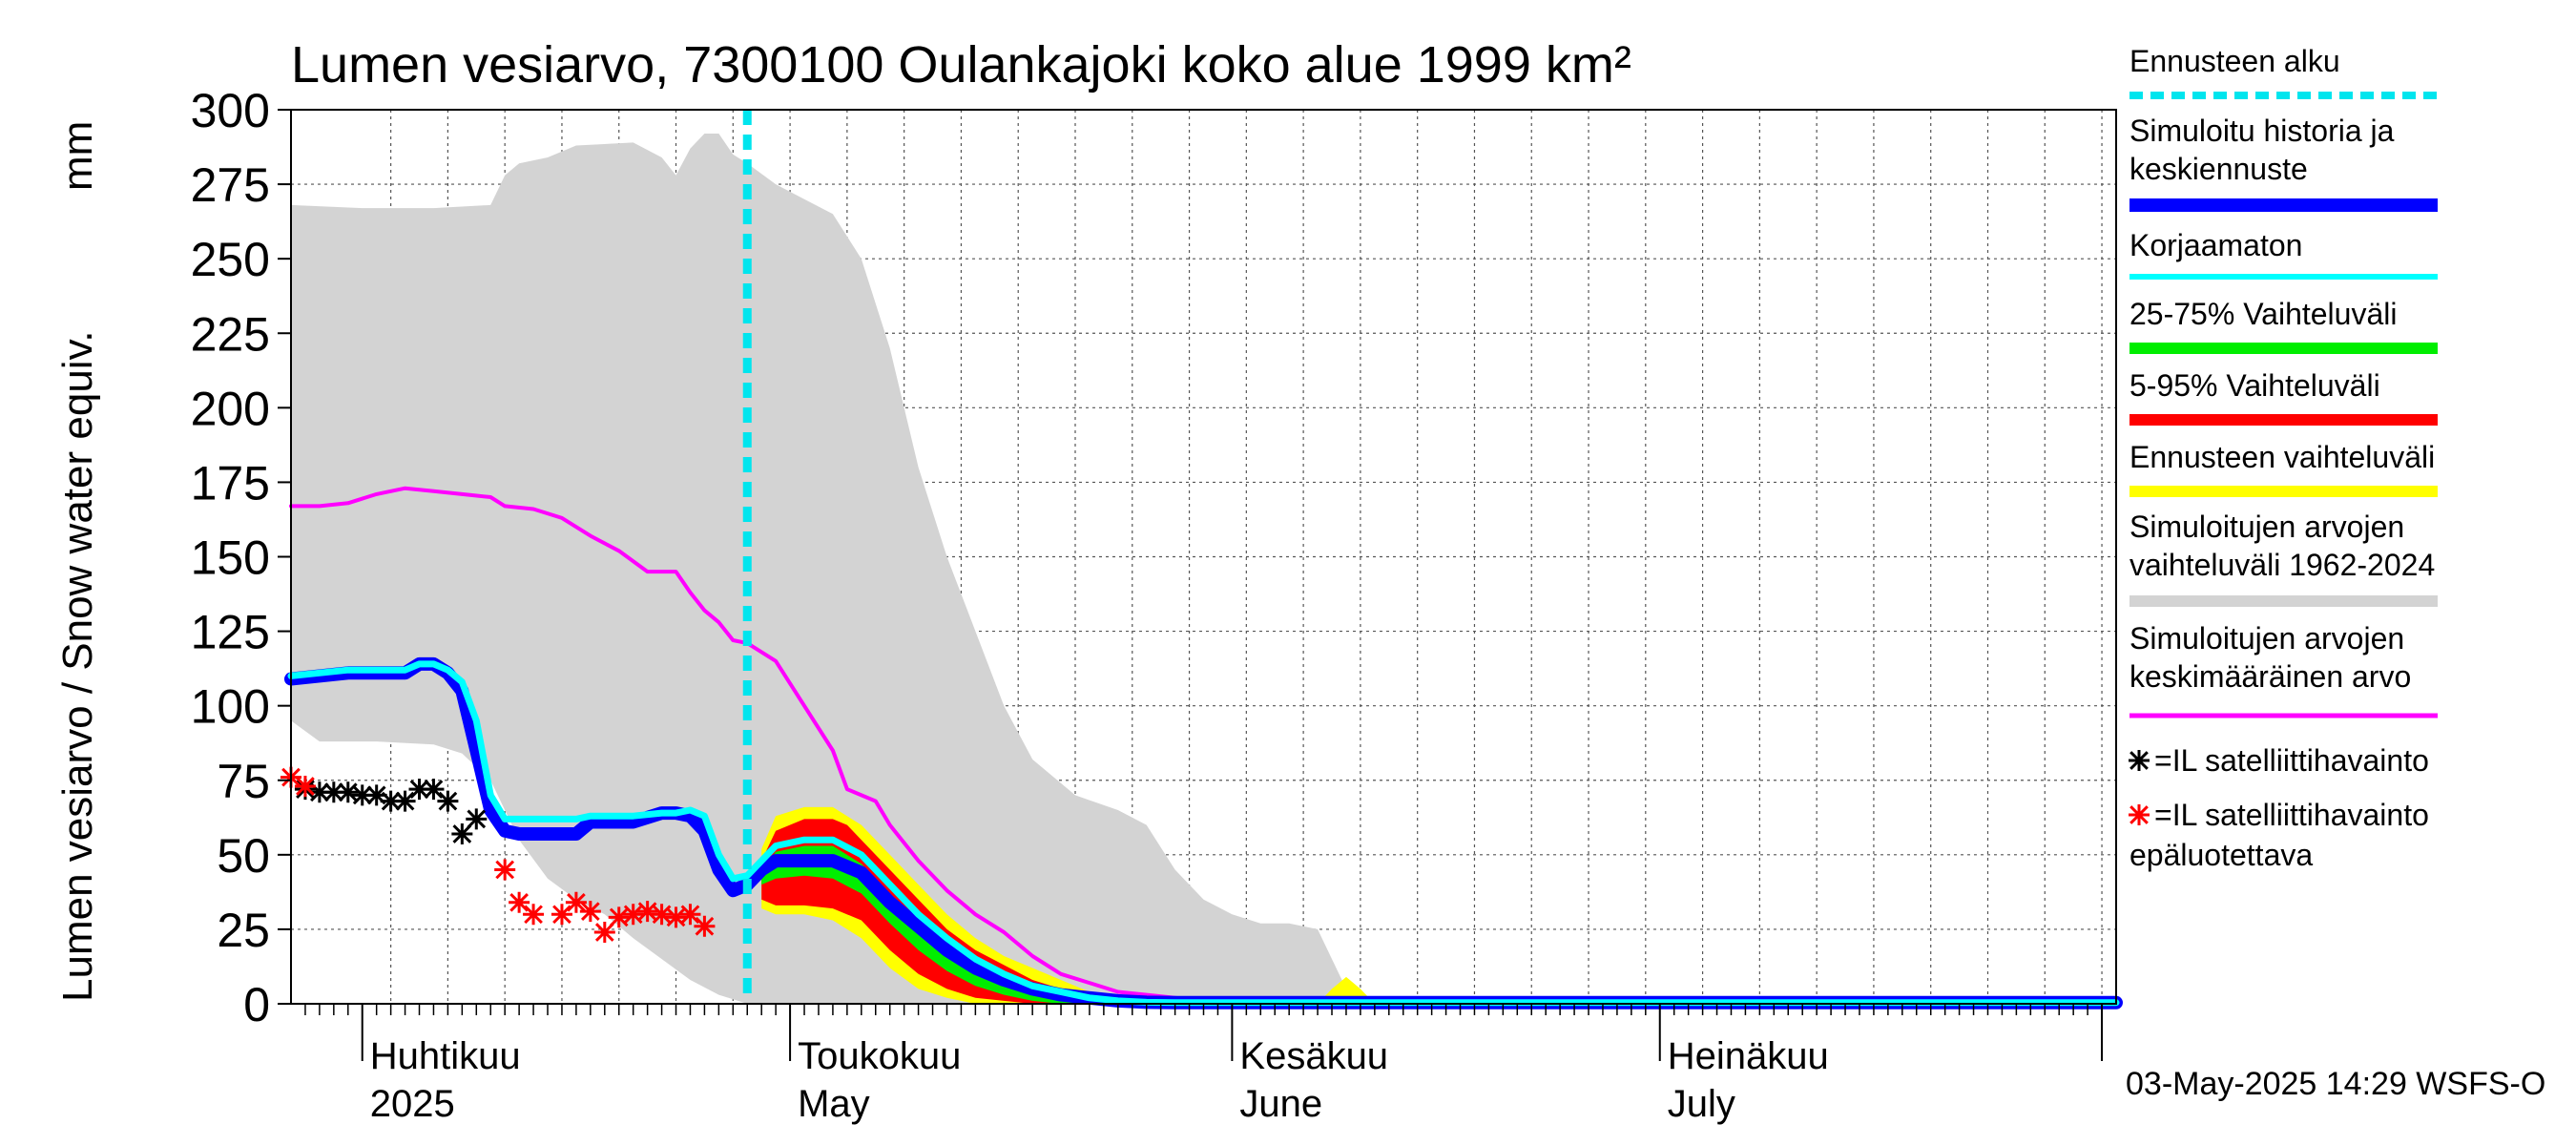 The width and height of the screenshot is (2576, 1145). I want to click on legend-mean: Simuloitujen arvojen keskimääräinen arvo, so click(2283, 669).